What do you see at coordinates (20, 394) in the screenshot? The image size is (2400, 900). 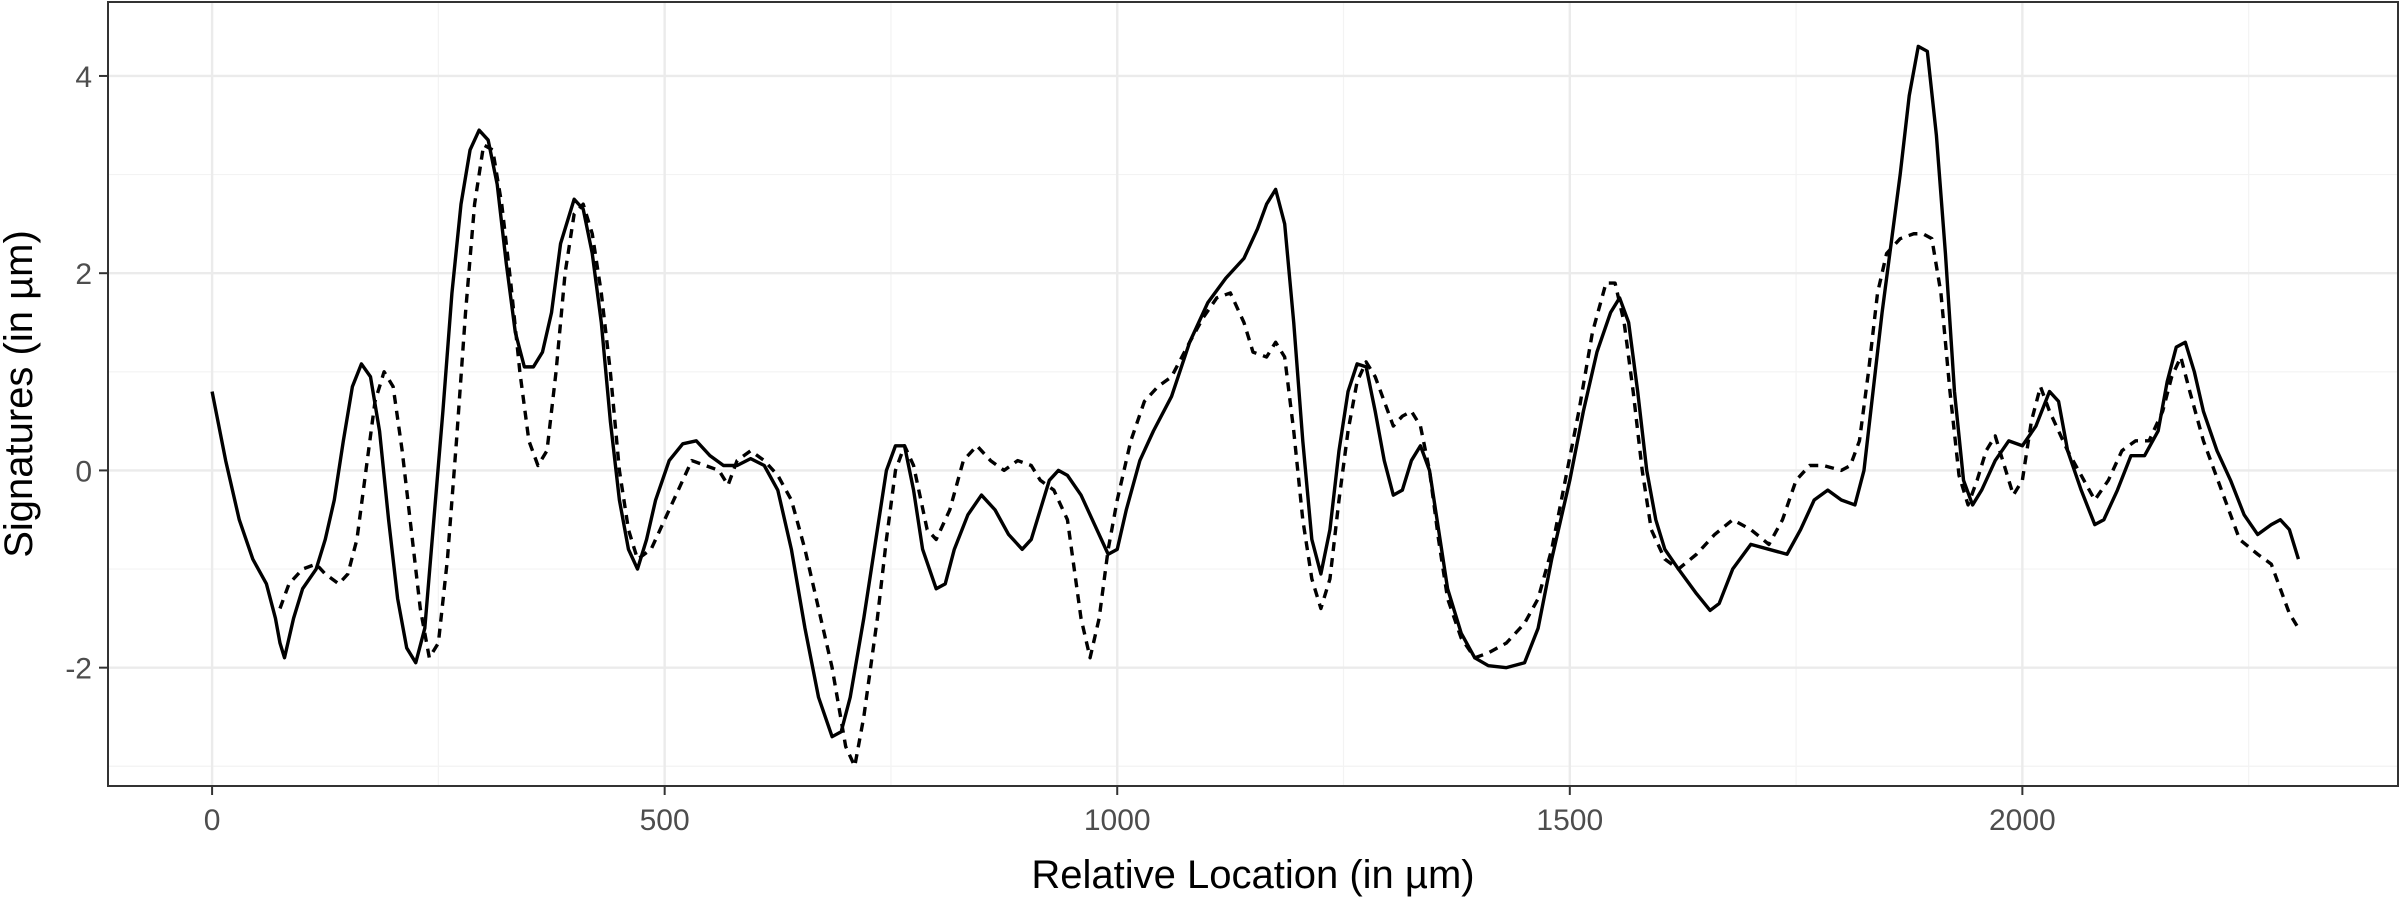 I see `y-axis-title: Signatures (in µm)` at bounding box center [20, 394].